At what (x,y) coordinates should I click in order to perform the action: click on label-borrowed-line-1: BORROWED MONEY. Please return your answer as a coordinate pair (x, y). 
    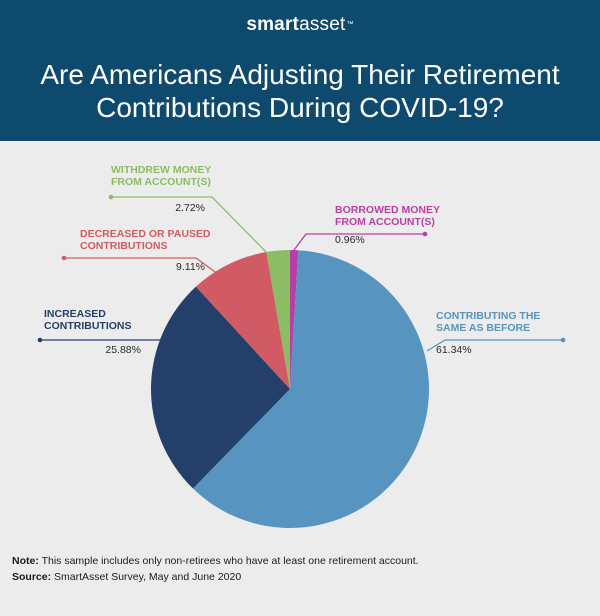
    Looking at the image, I should click on (387, 210).